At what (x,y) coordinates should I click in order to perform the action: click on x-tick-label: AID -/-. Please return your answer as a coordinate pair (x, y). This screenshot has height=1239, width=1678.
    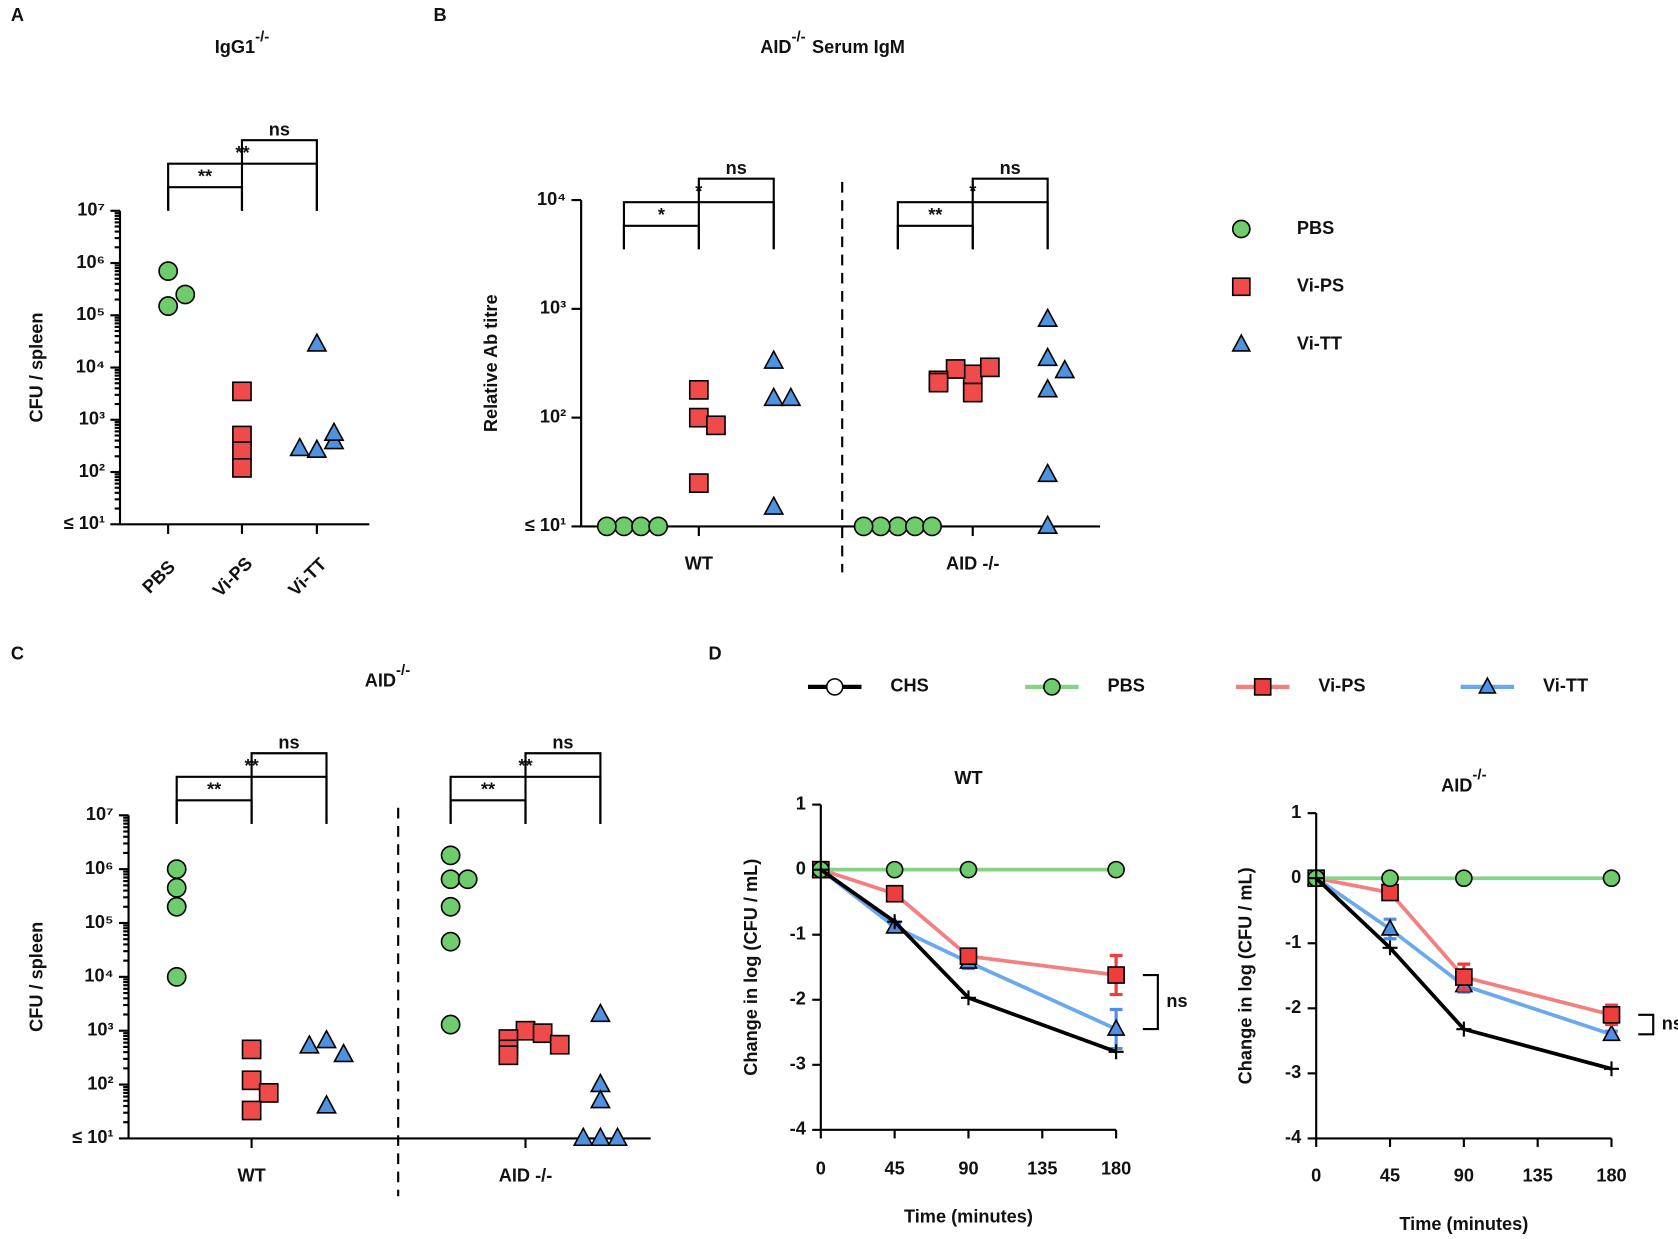
    Looking at the image, I should click on (526, 1176).